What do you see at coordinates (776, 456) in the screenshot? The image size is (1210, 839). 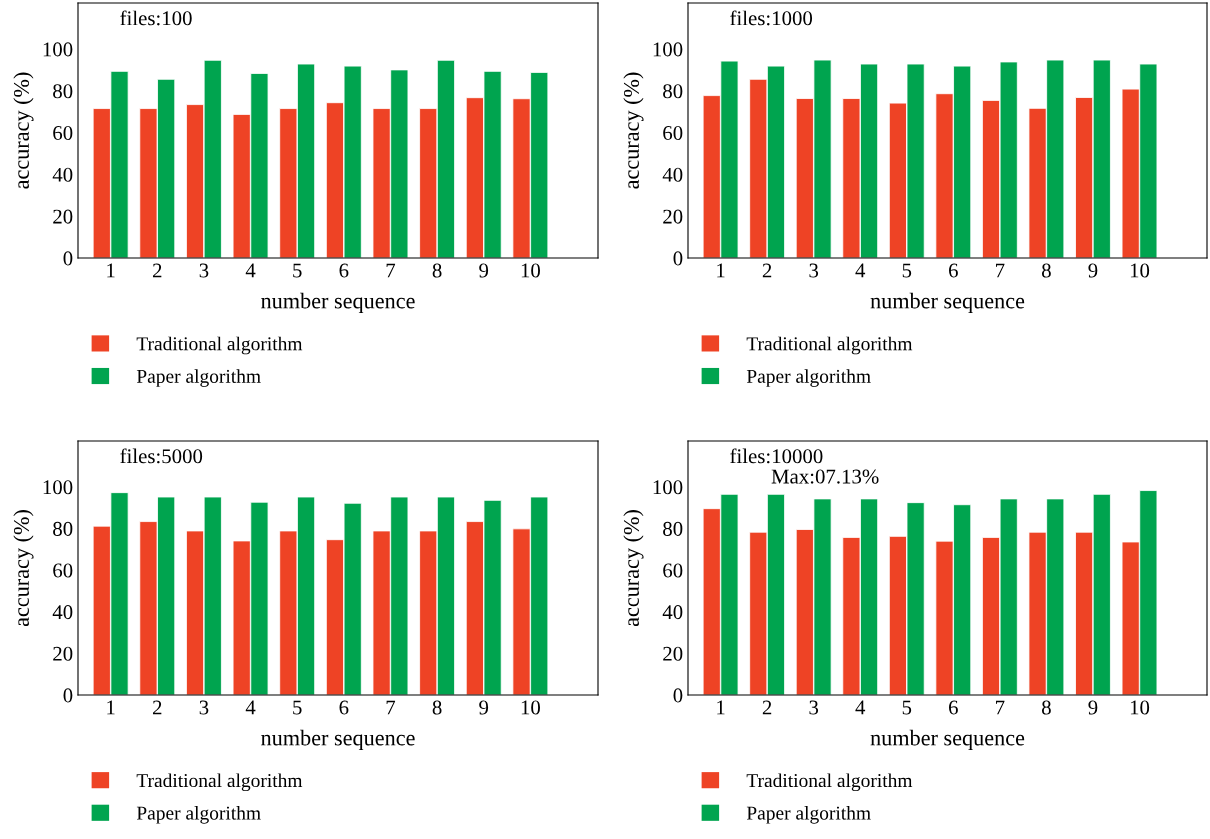 I see `chart-title: files:10000` at bounding box center [776, 456].